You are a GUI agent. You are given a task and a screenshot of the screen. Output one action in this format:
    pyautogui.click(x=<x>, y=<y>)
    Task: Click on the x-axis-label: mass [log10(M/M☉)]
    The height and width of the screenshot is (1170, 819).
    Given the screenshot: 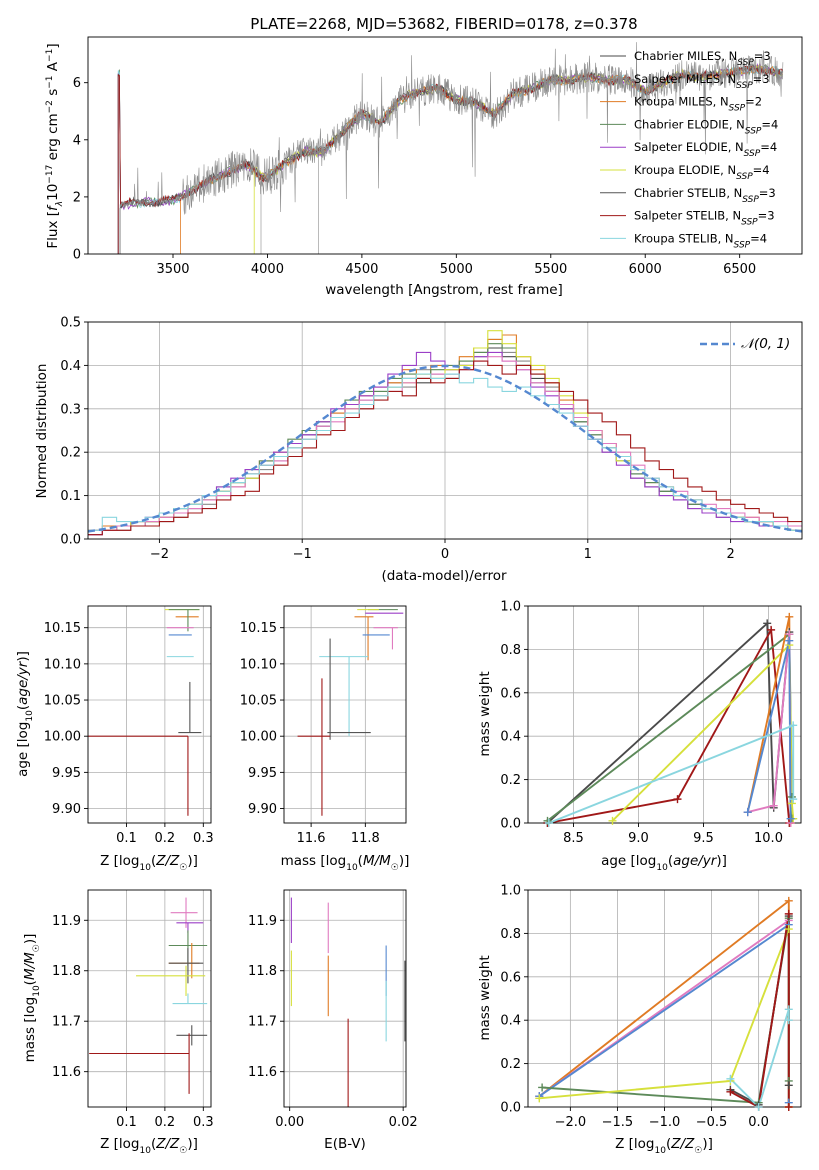 What is the action you would take?
    pyautogui.click(x=345, y=863)
    